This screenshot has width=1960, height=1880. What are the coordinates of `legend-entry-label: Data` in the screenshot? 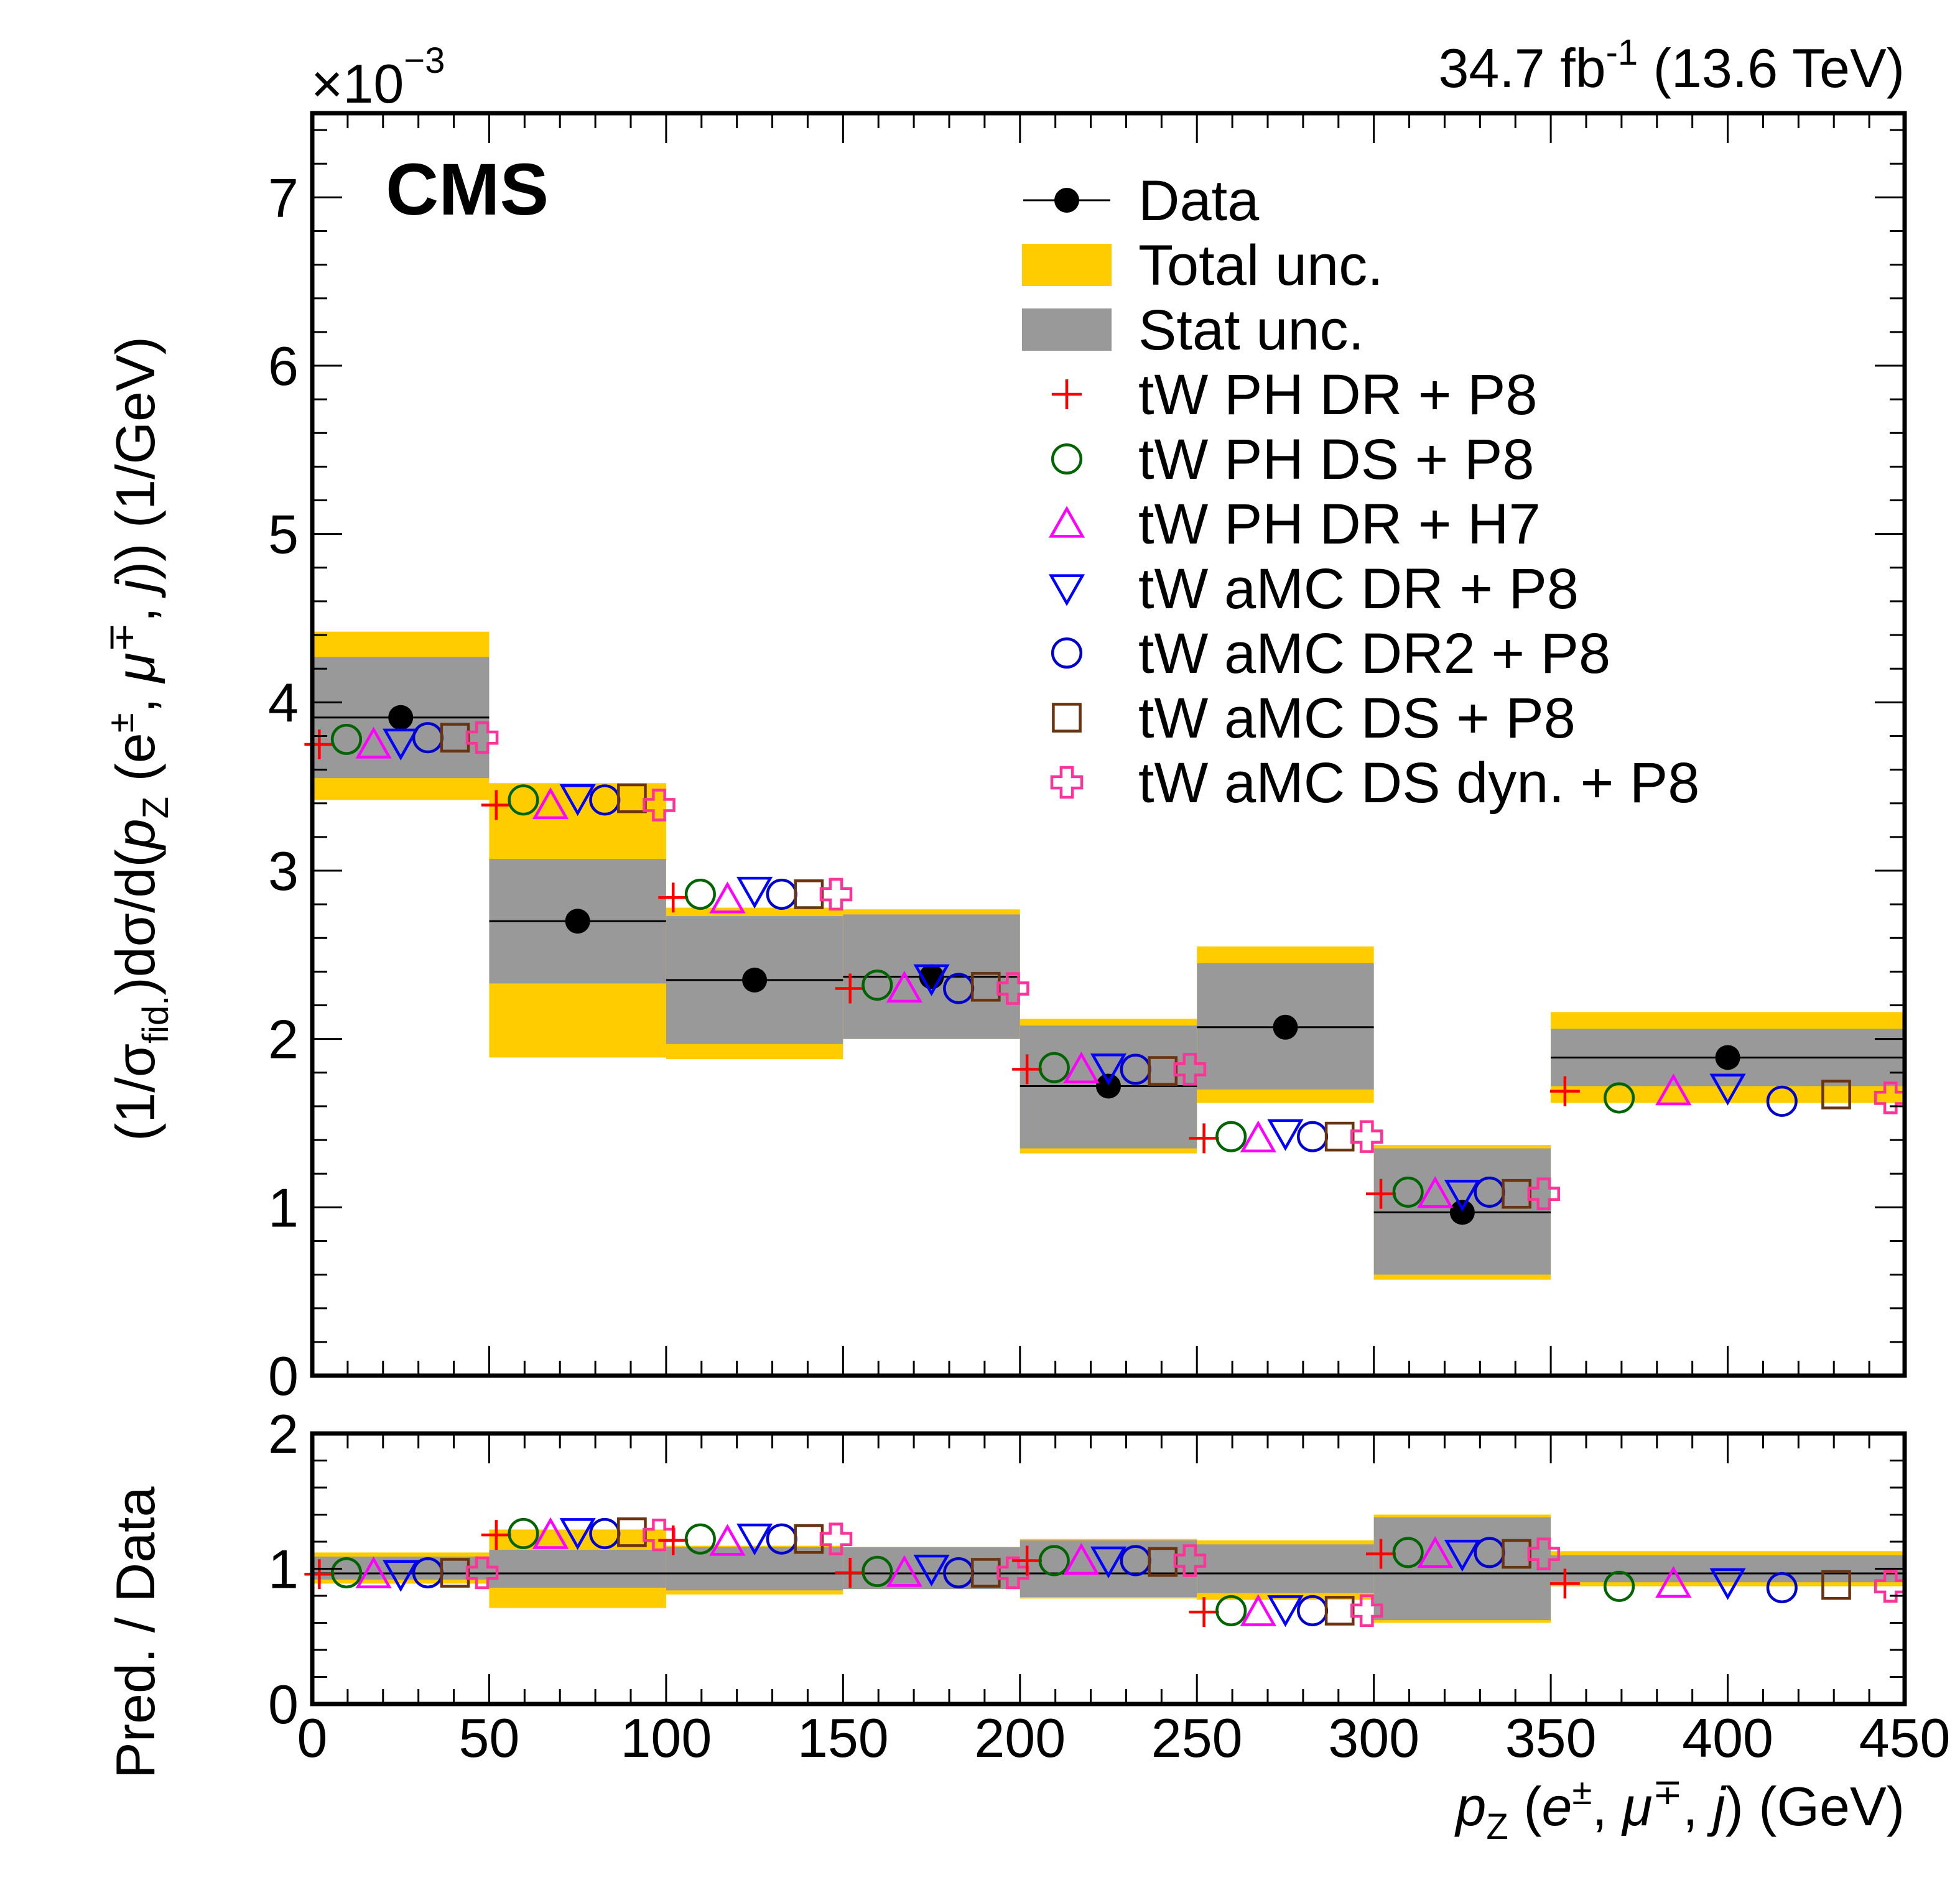 It's located at (1199, 201).